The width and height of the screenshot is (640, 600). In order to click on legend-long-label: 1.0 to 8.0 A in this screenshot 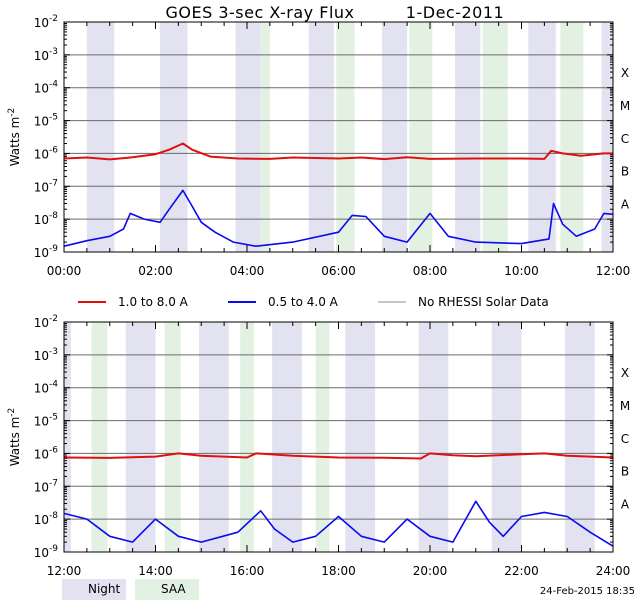, I will do `click(153, 302)`.